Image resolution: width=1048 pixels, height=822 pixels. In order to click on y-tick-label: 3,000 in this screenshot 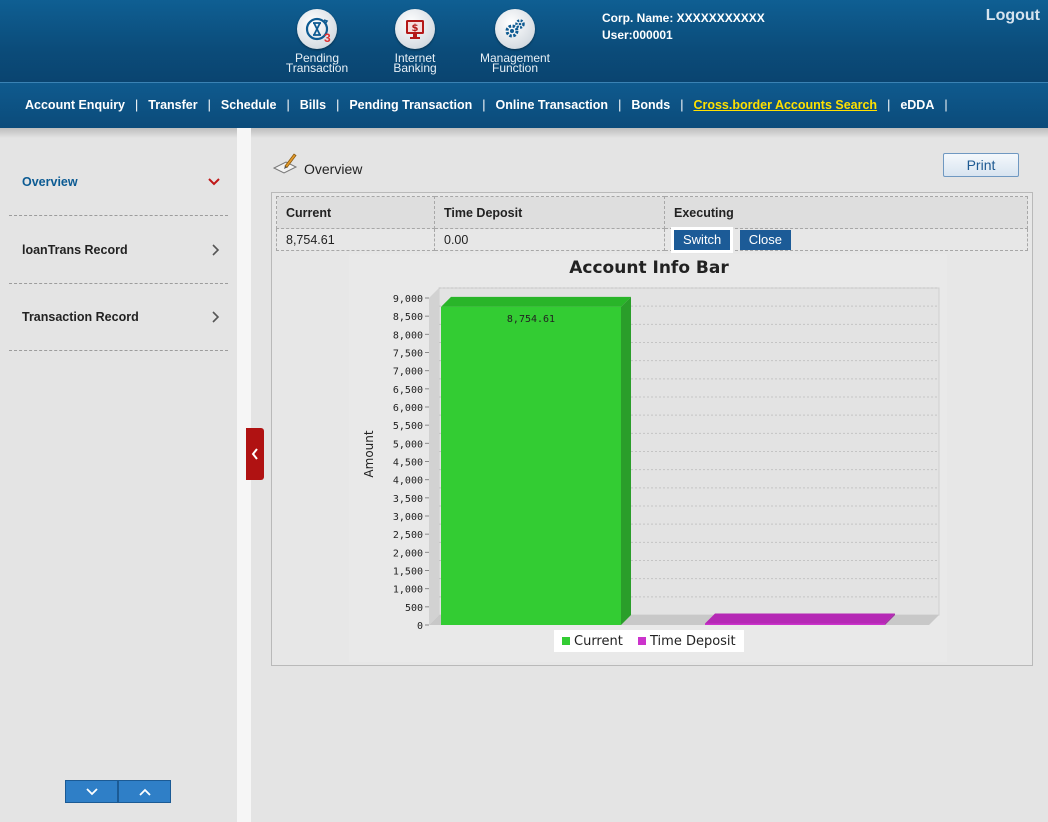, I will do `click(408, 517)`.